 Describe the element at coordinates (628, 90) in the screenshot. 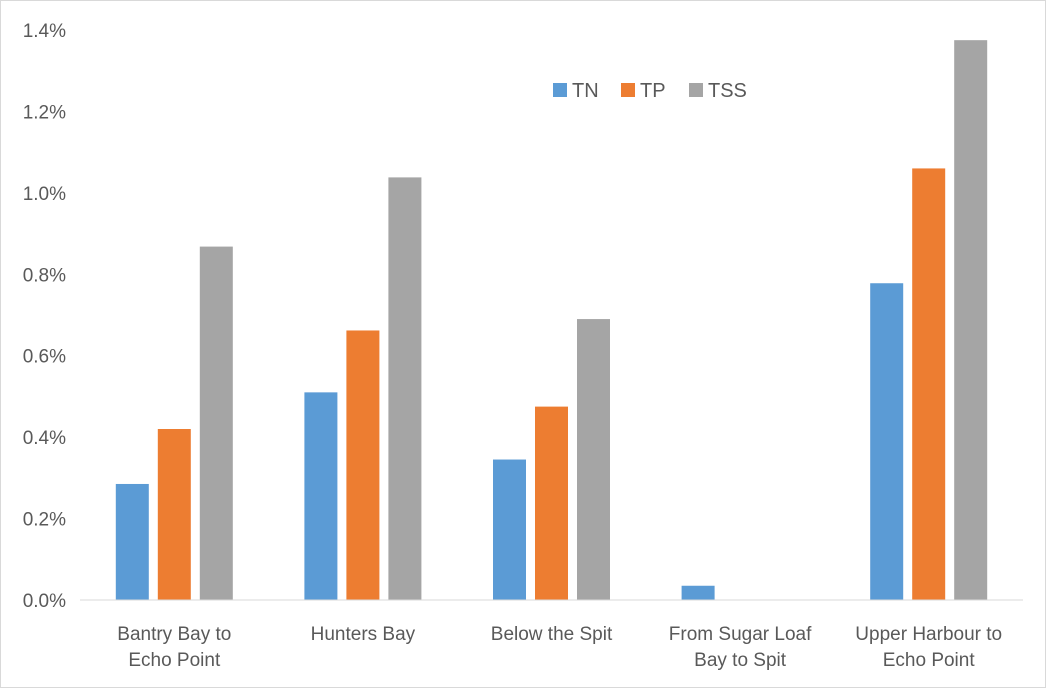

I see `legend-swatch-tp` at that location.